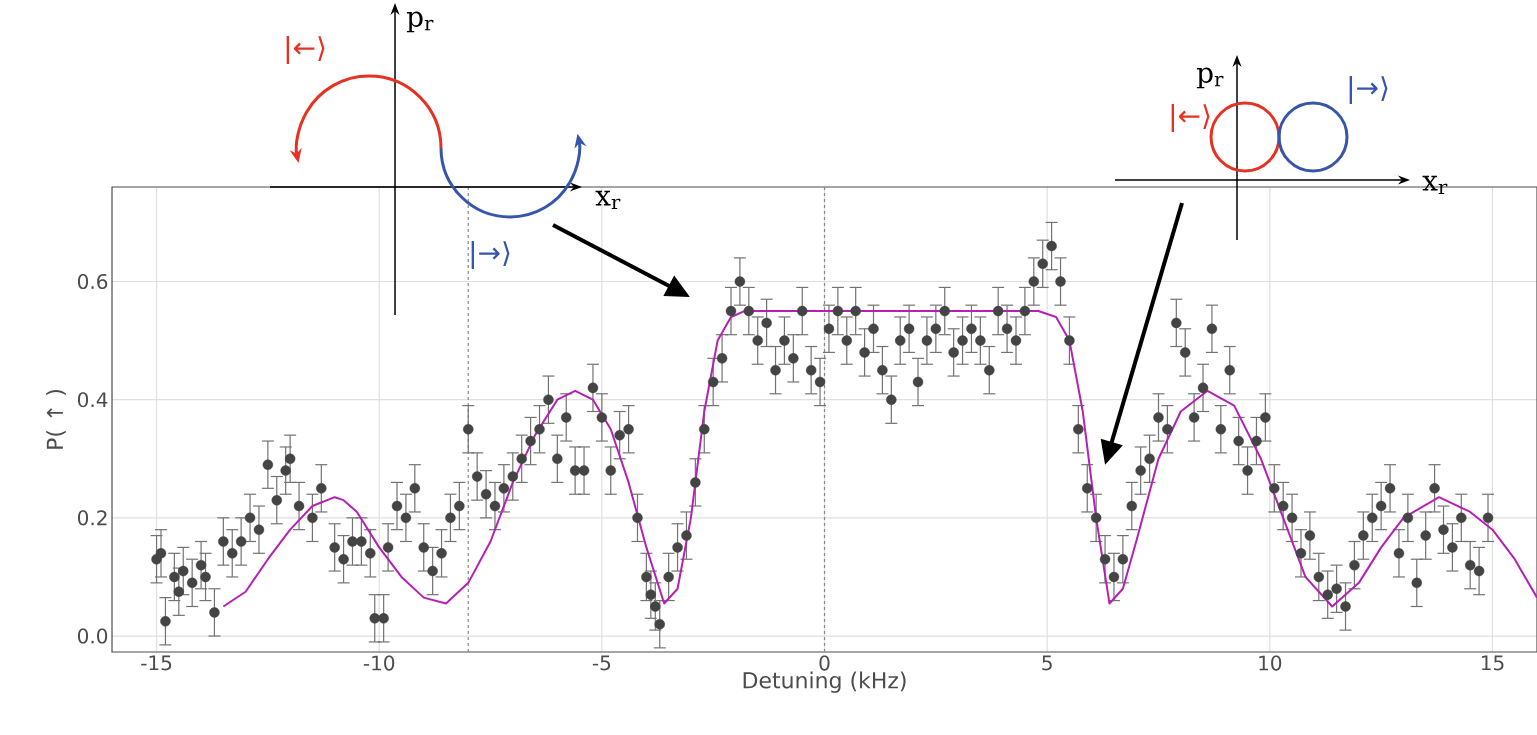 This screenshot has width=1537, height=735. I want to click on y-axis-title: P( ↑ ), so click(56, 419).